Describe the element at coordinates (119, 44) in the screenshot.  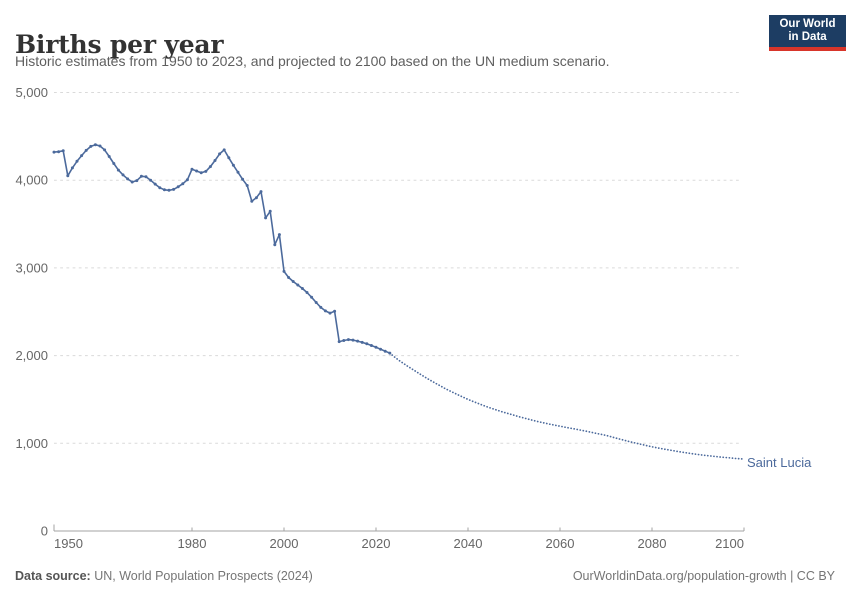
I see `page-title: Births per year` at that location.